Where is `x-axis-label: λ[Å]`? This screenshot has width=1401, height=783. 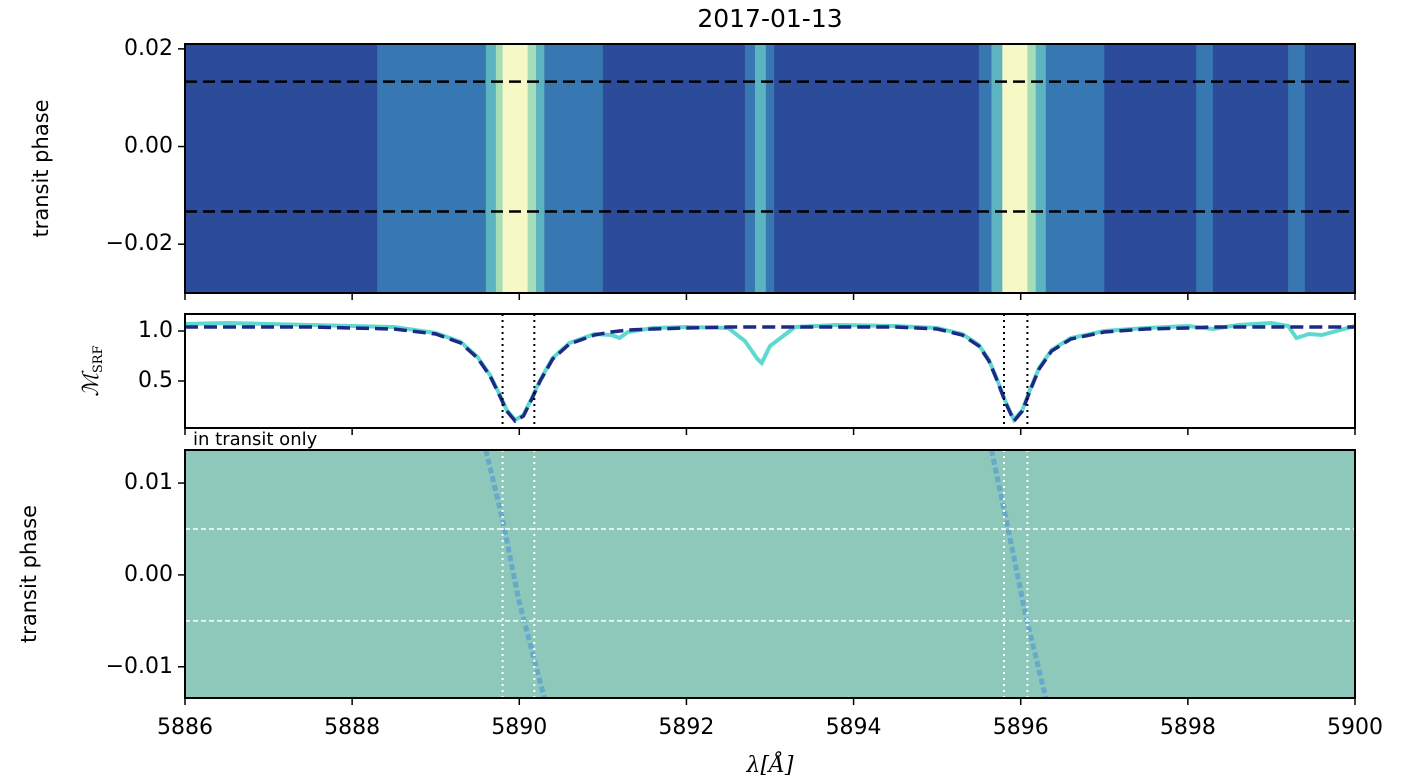 x-axis-label: λ[Å] is located at coordinates (770, 764).